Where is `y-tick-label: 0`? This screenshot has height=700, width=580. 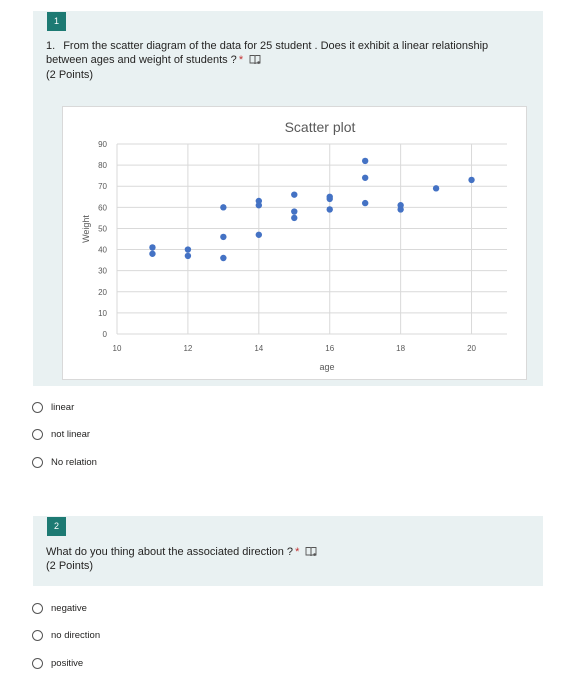
y-tick-label: 0 is located at coordinates (105, 334).